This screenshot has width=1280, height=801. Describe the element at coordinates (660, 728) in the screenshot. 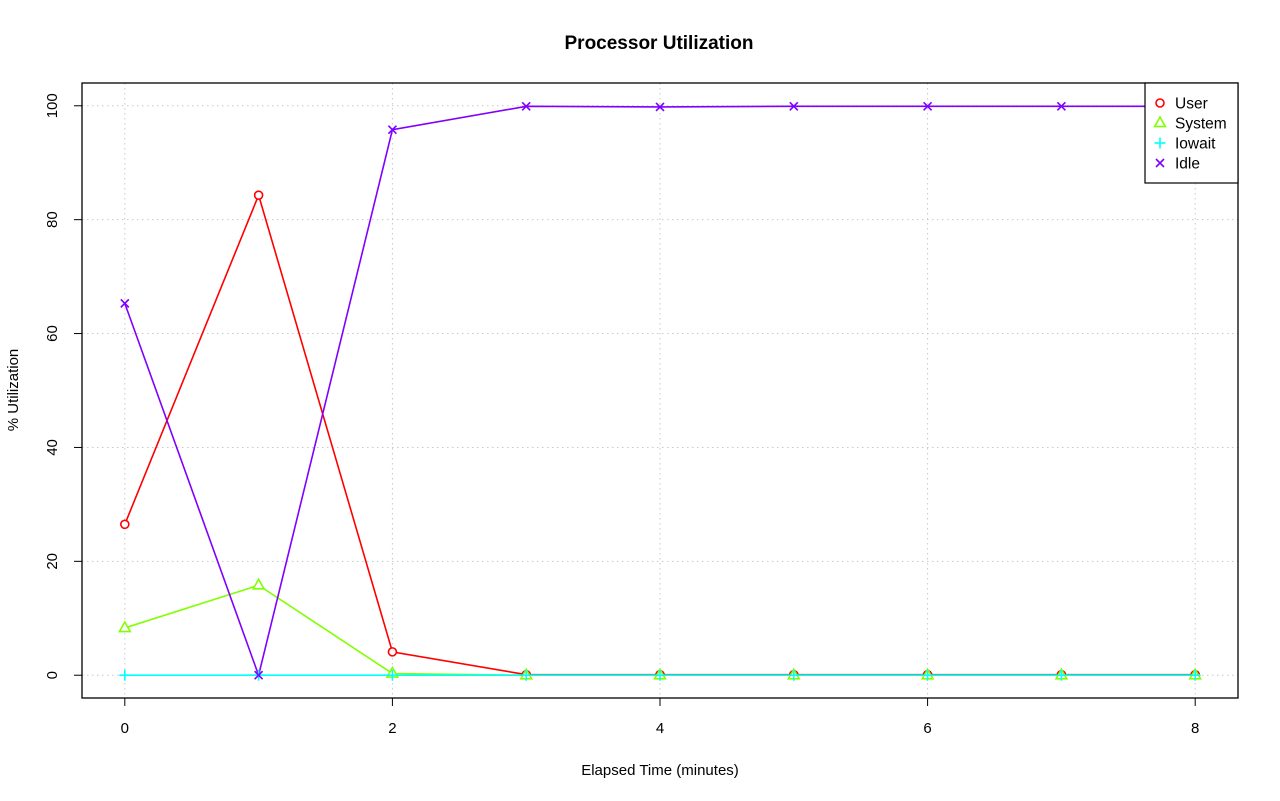

I see `x-tick-label: 4` at that location.